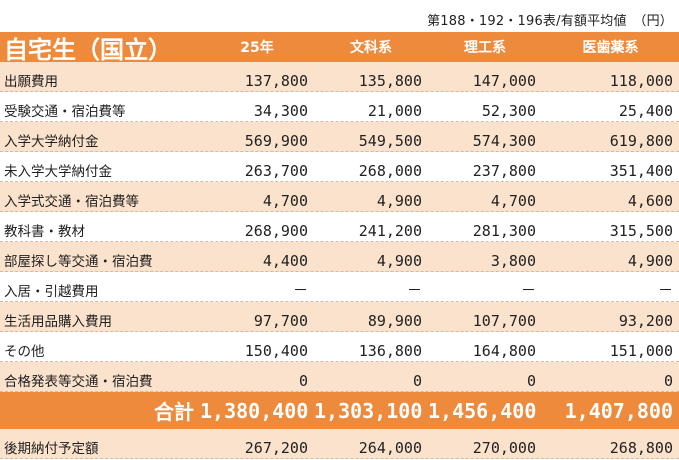 This screenshot has width=679, height=460. Describe the element at coordinates (504, 448) in the screenshot. I see `cell-value: 270,000` at that location.